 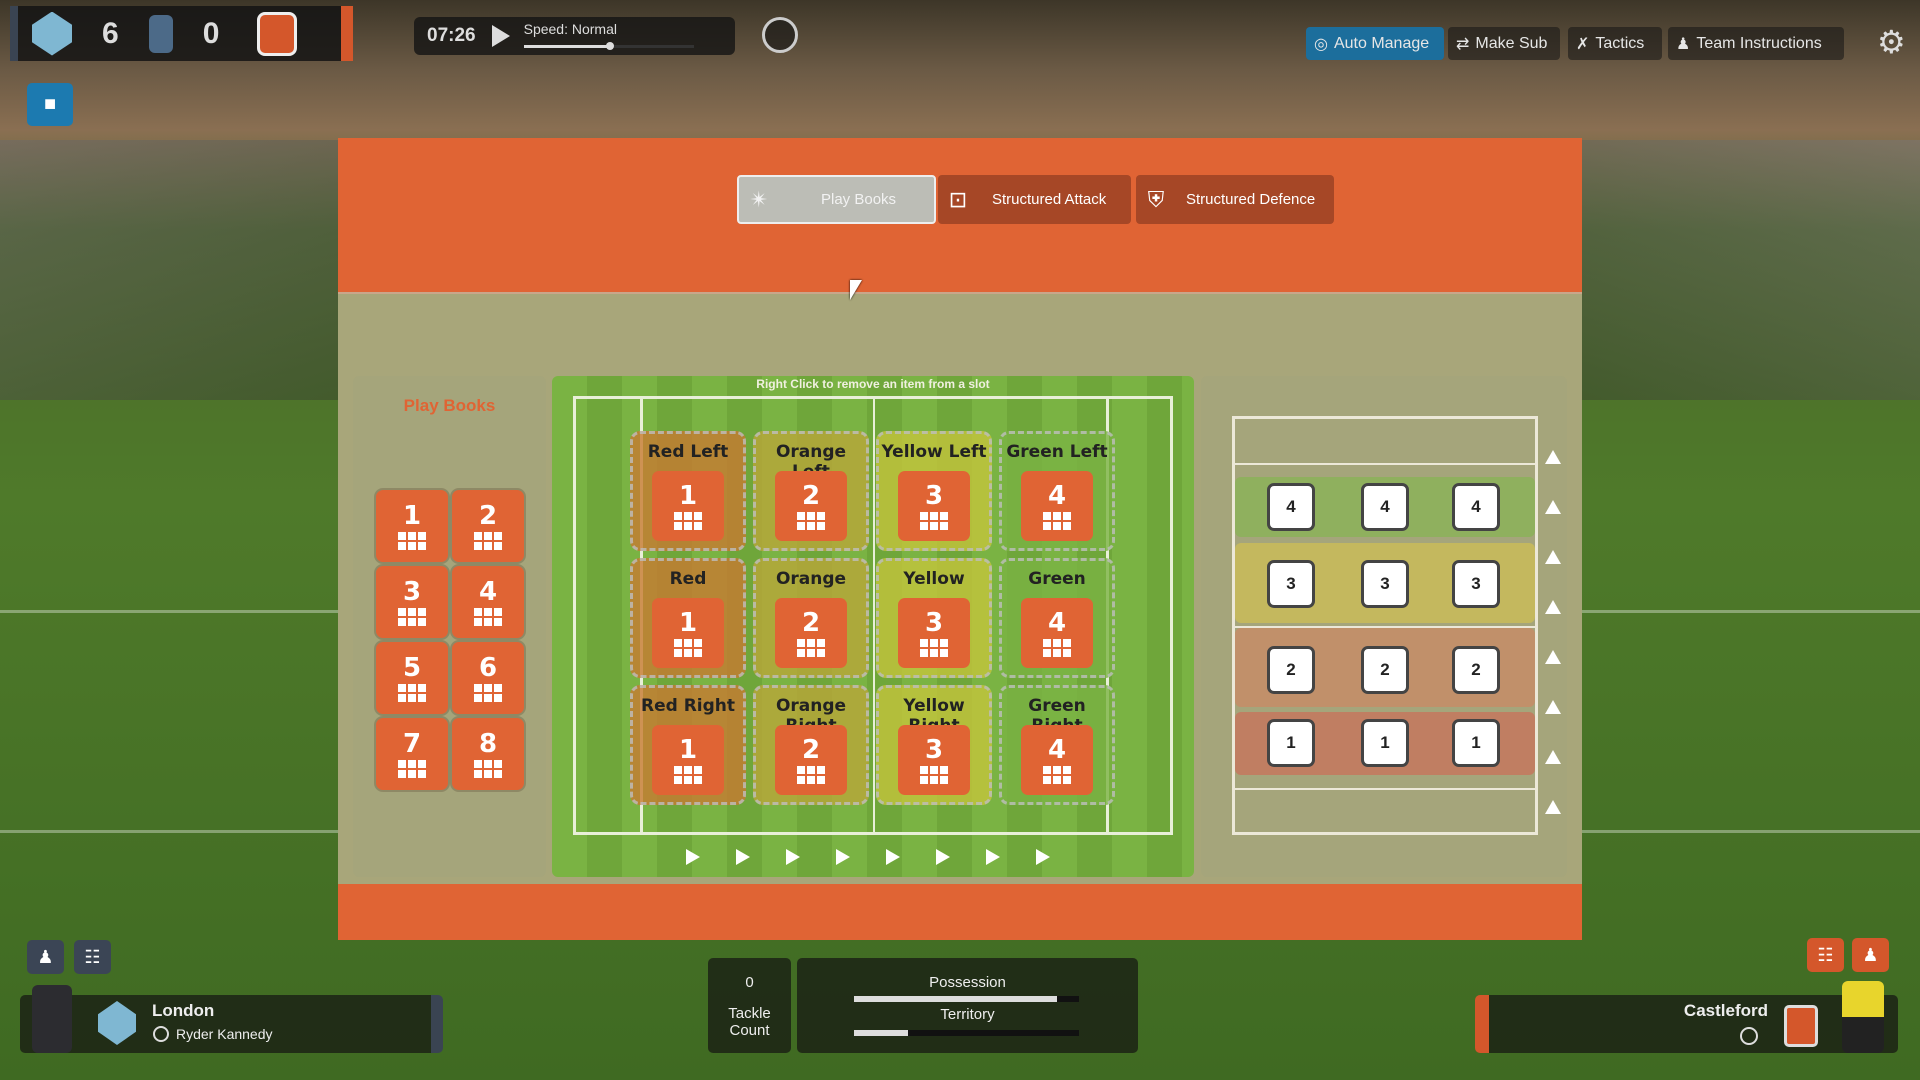 What do you see at coordinates (451, 35) in the screenshot?
I see `clock-time: 07:26` at bounding box center [451, 35].